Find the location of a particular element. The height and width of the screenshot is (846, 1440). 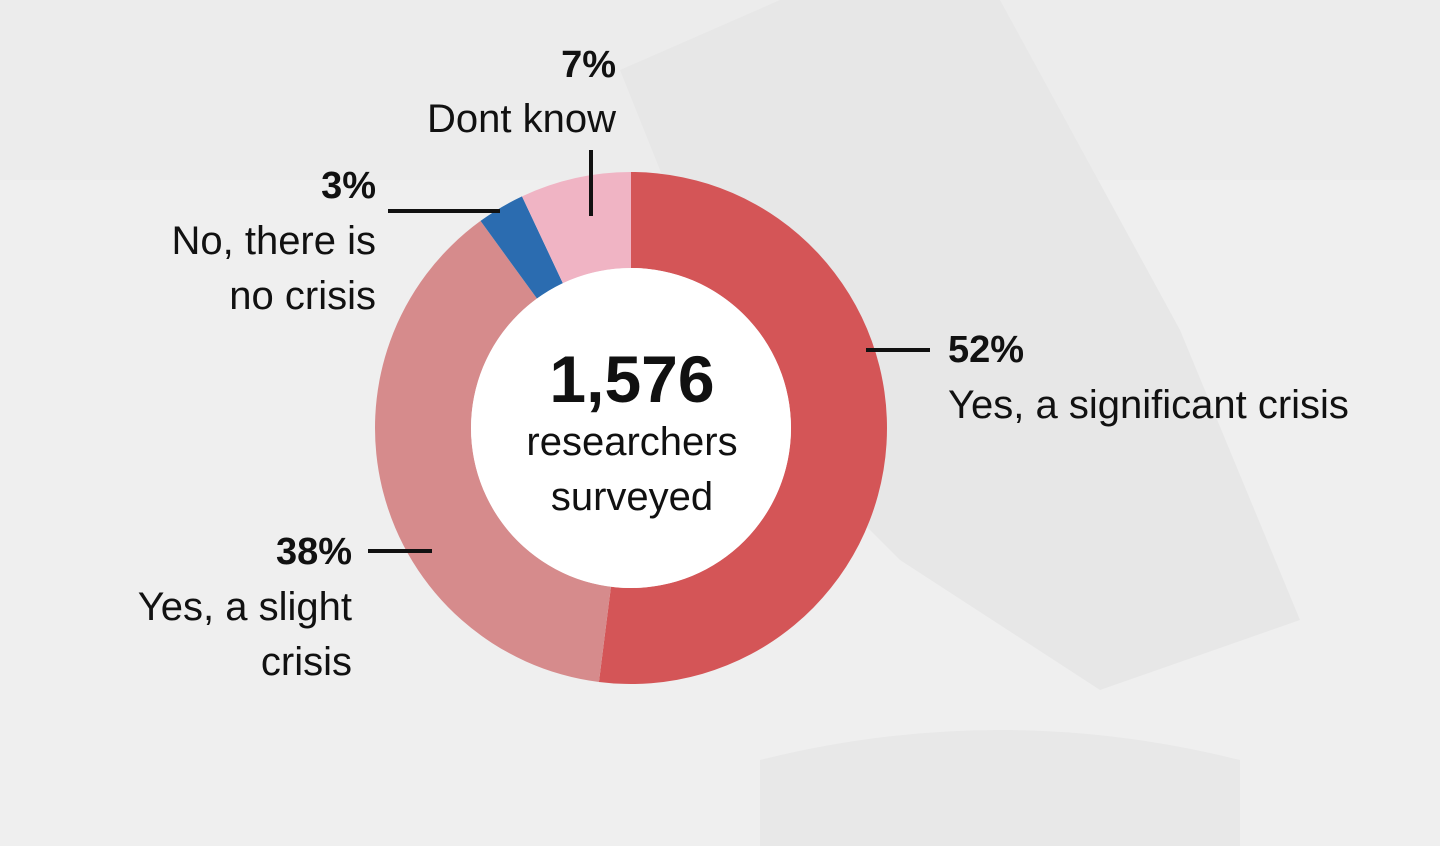

center-label: 1,576 researchers surveyed is located at coordinates (631, 430).